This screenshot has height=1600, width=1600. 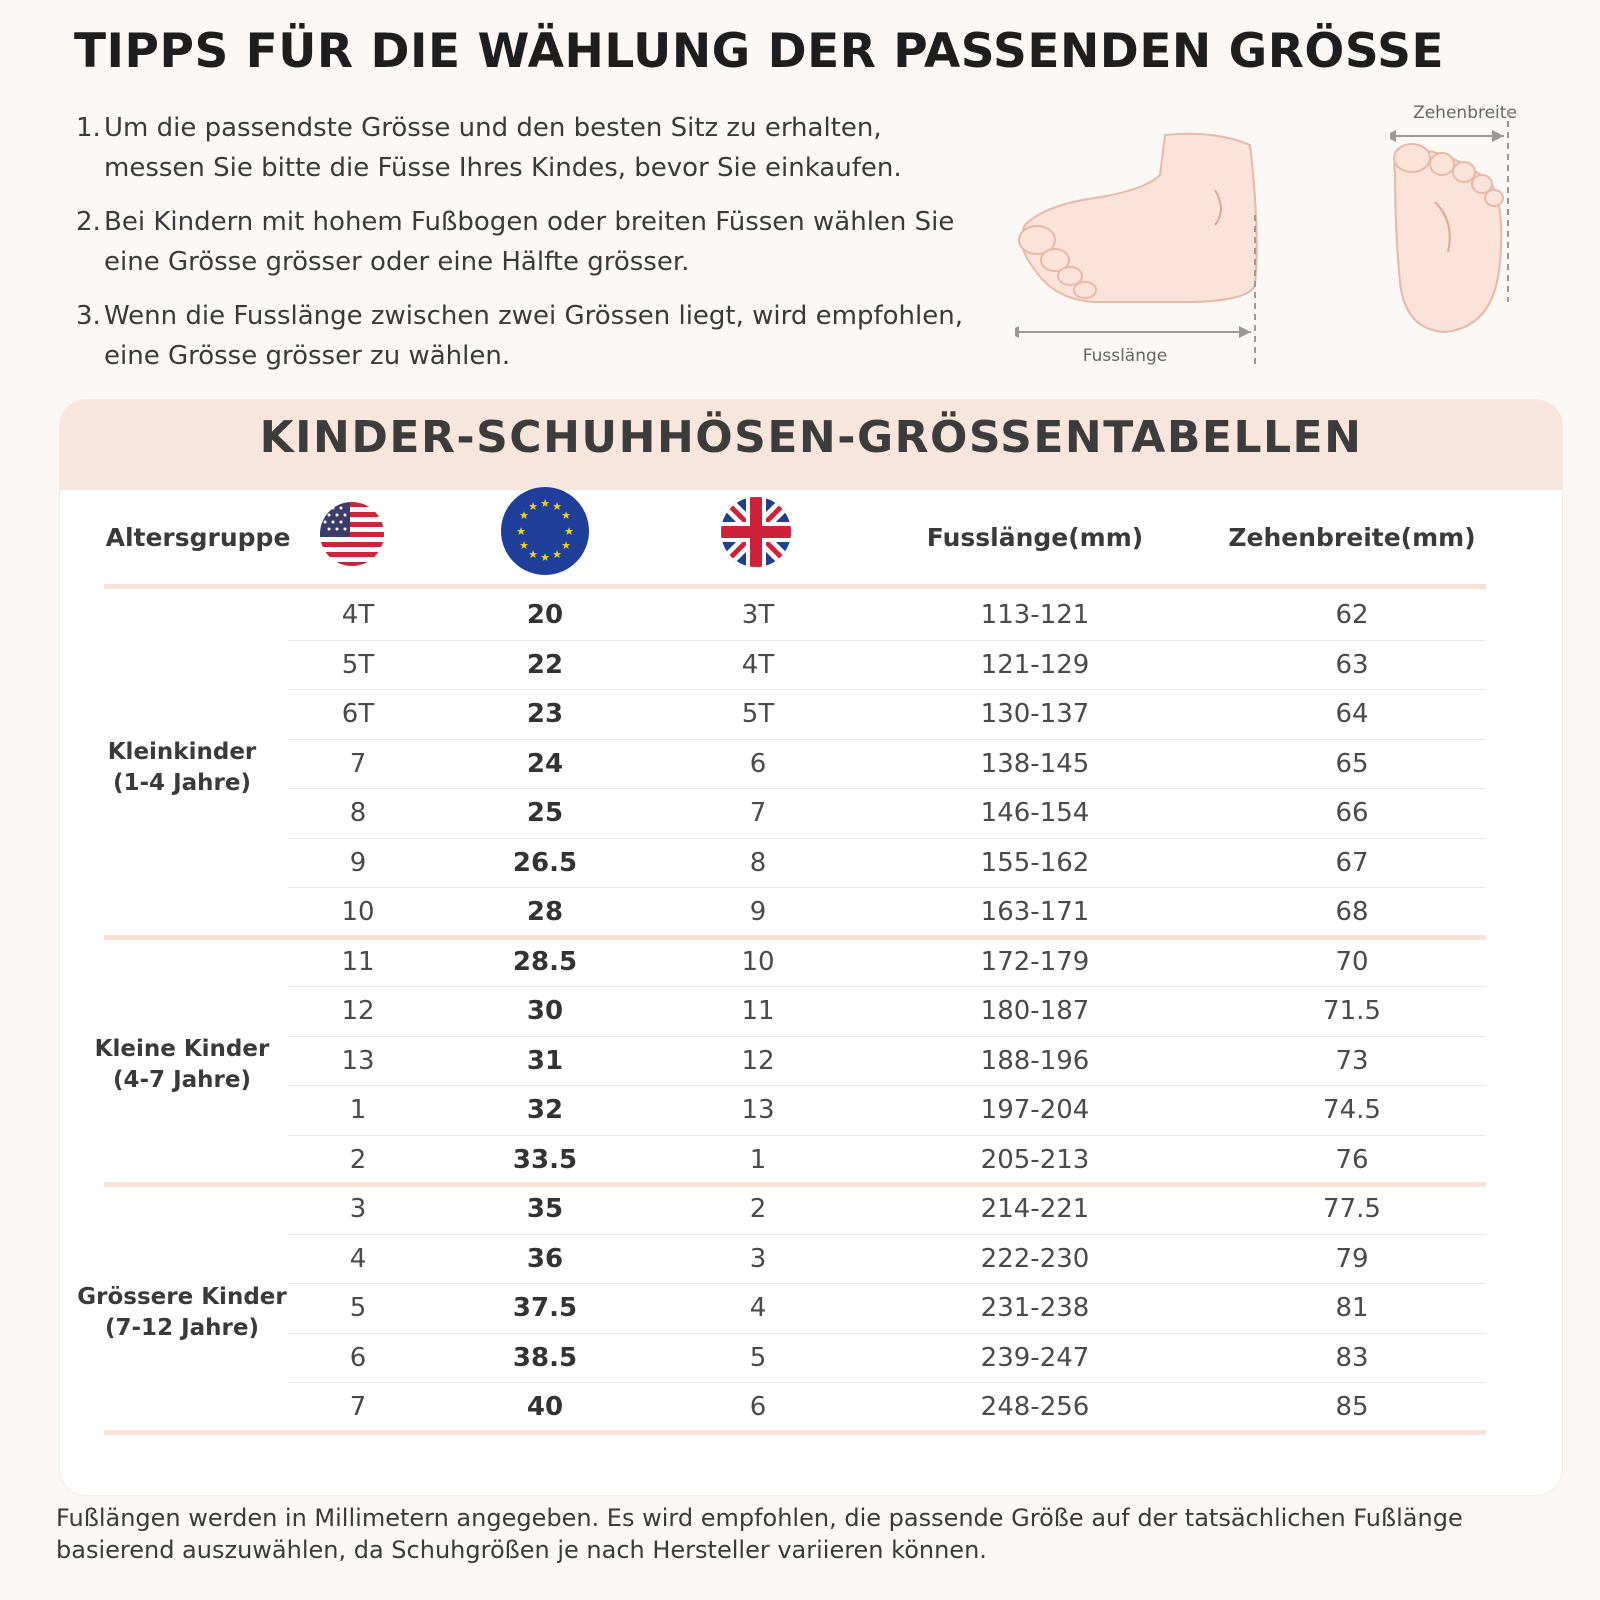 I want to click on cell-uk: 7, so click(x=758, y=813).